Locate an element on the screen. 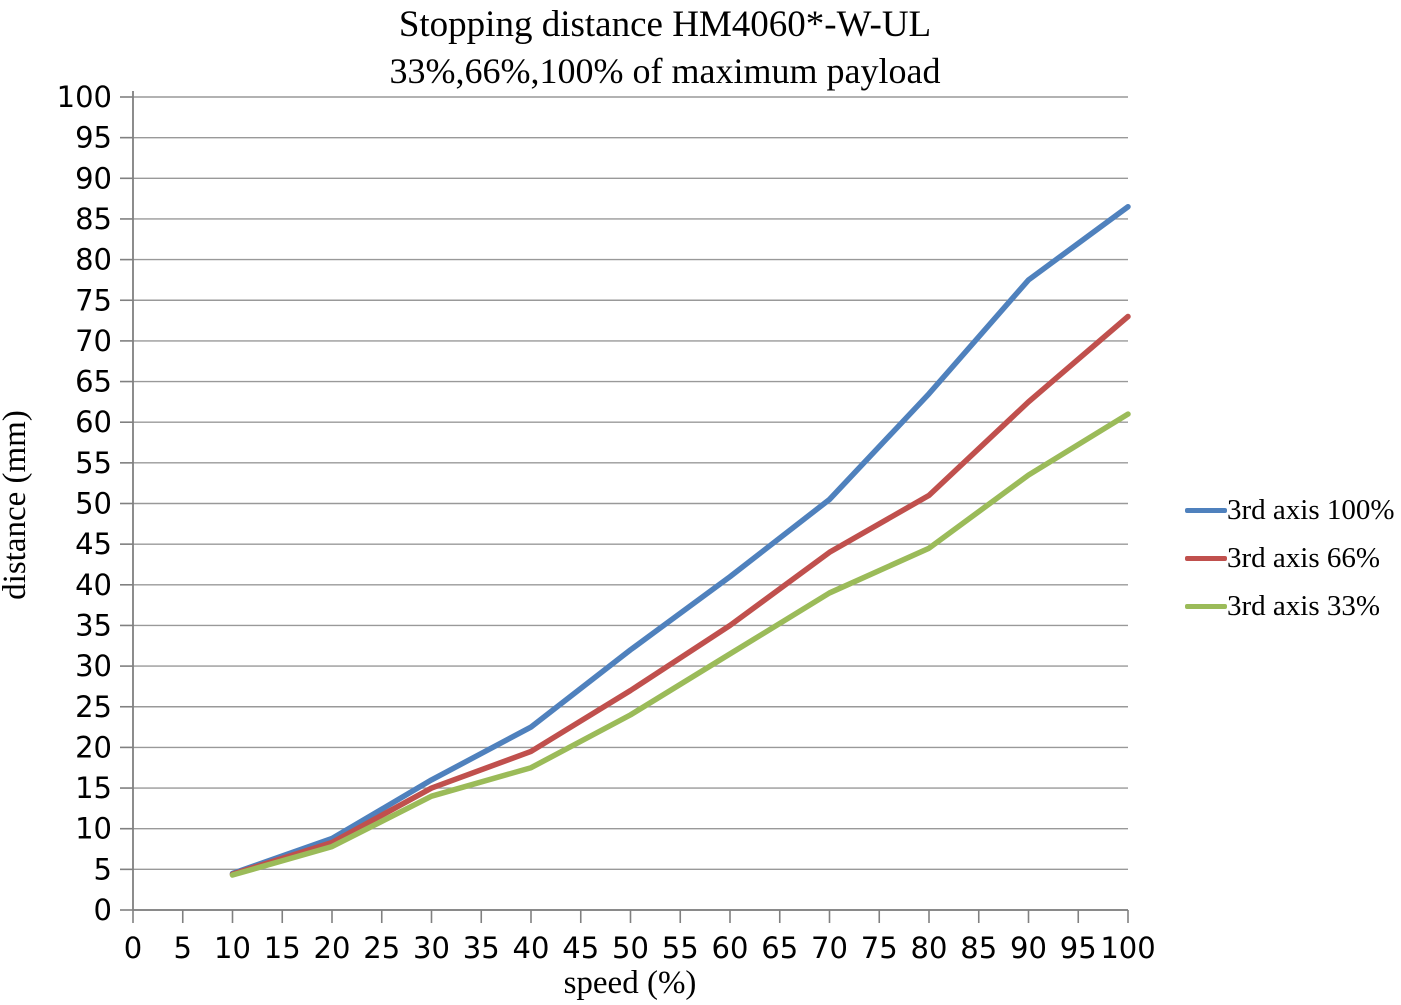  y-tick-label: 20 is located at coordinates (93, 747).